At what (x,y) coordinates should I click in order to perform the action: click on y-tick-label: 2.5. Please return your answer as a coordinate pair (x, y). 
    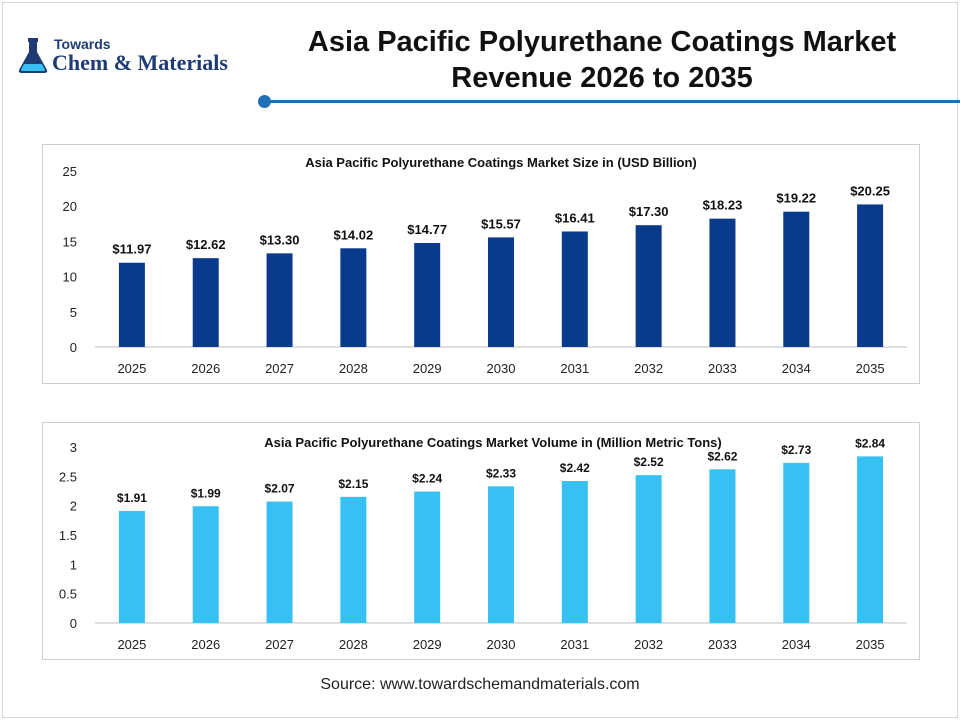
    Looking at the image, I should click on (68, 476).